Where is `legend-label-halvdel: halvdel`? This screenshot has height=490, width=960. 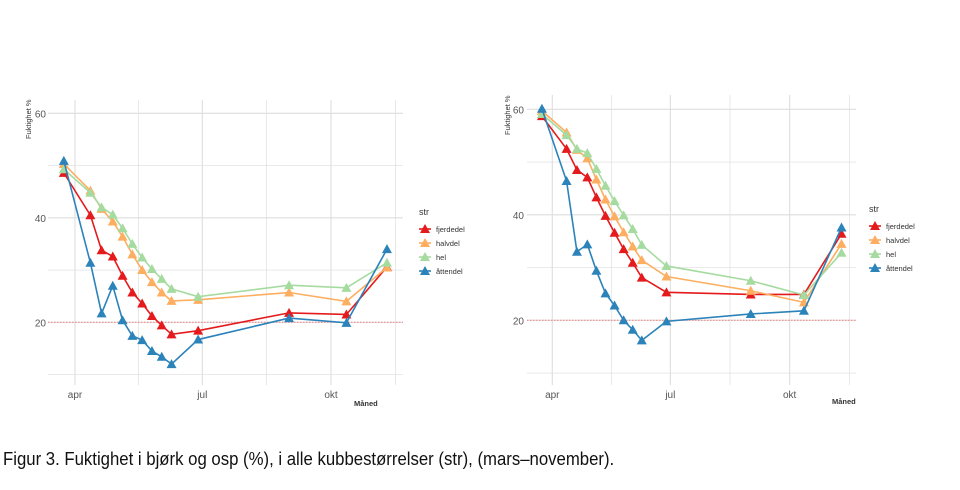
legend-label-halvdel: halvdel is located at coordinates (898, 240).